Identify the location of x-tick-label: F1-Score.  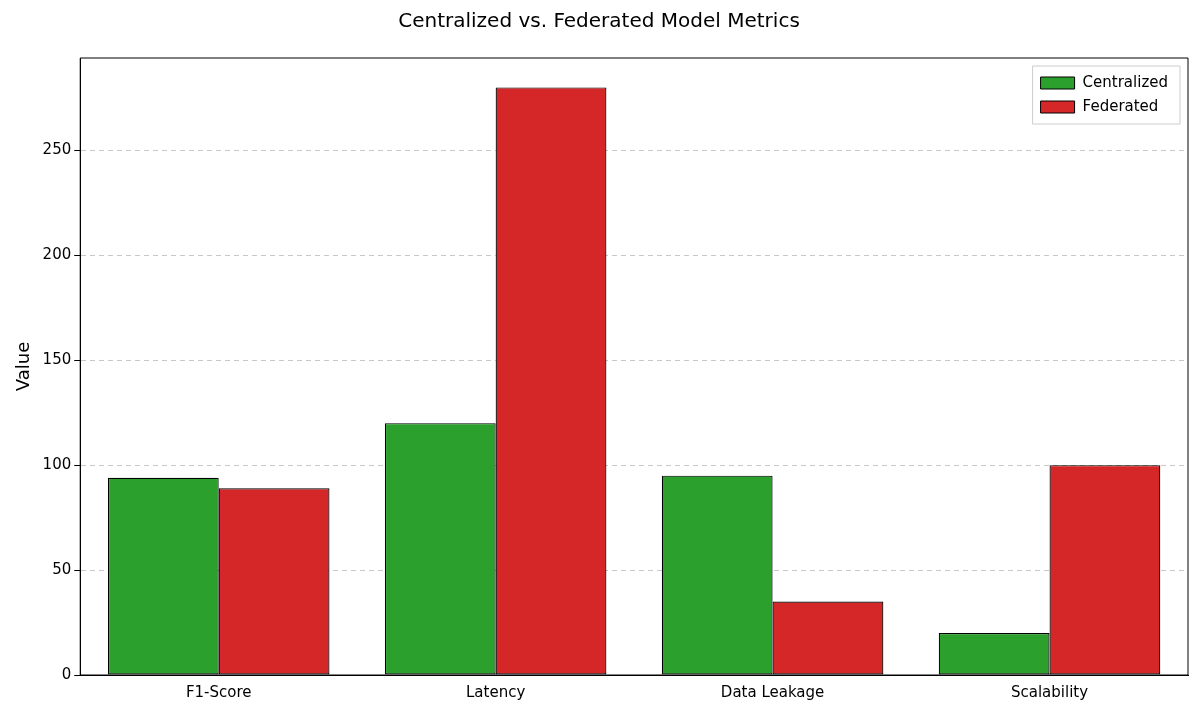
(218, 691).